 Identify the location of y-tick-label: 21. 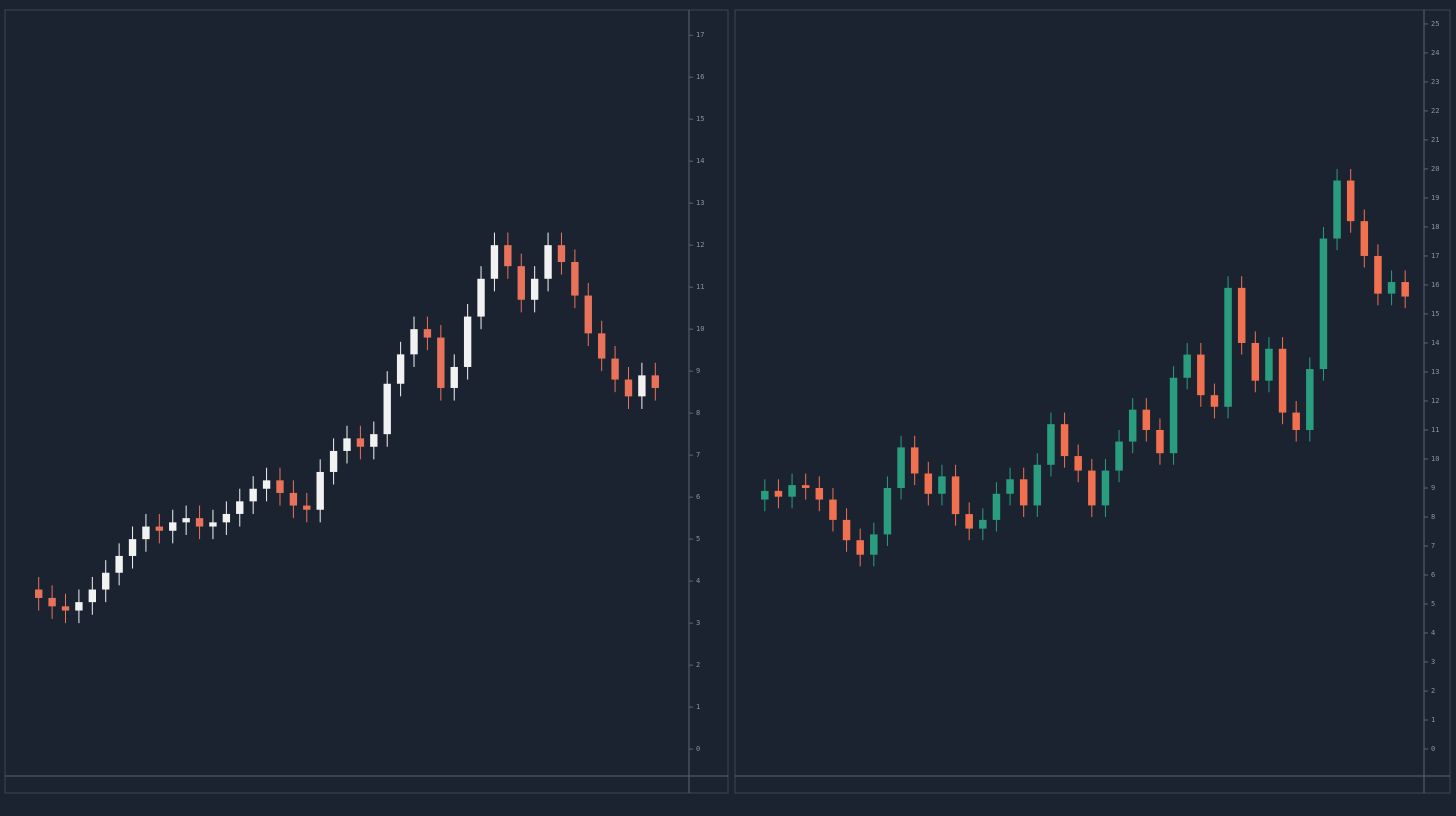
(1435, 140).